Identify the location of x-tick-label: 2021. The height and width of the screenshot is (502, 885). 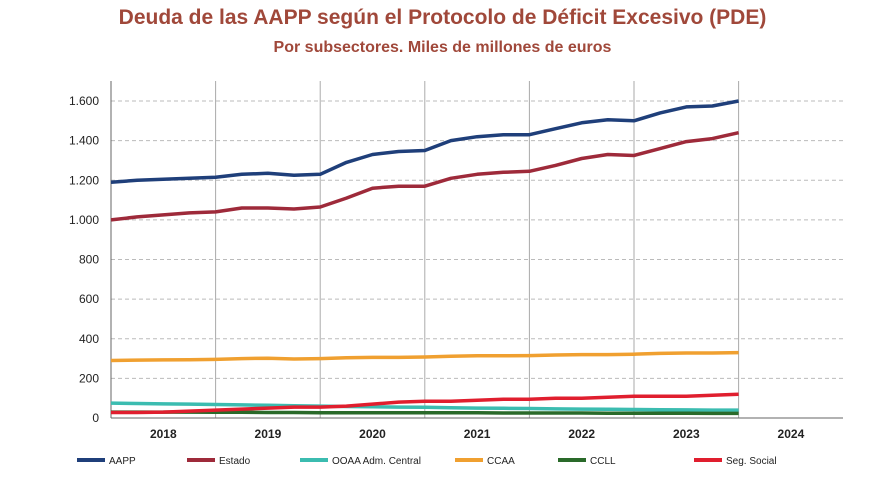
(477, 434).